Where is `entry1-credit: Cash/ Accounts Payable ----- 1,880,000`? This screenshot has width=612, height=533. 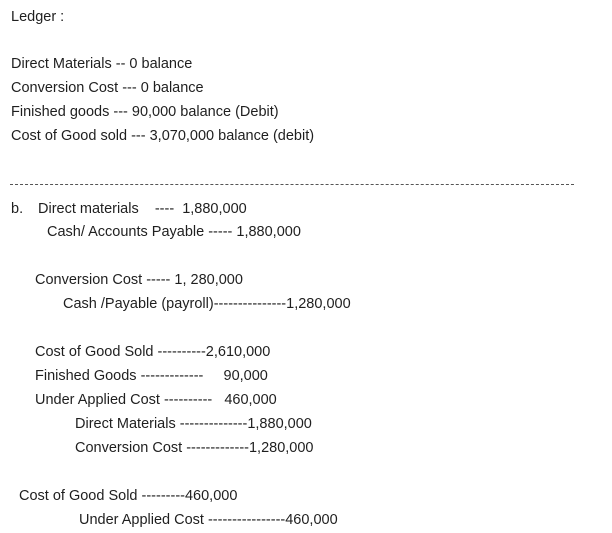
entry1-credit: Cash/ Accounts Payable ----- 1,880,000 is located at coordinates (174, 232).